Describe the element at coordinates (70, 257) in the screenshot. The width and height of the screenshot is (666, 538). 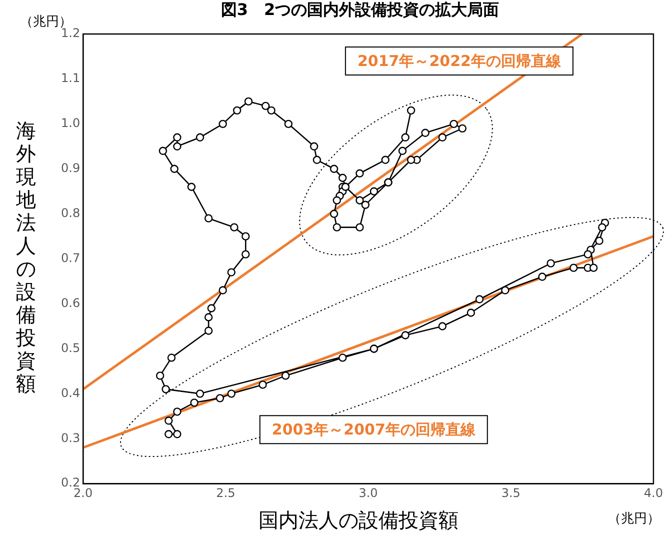
I see `y-tick-label: 0.7` at that location.